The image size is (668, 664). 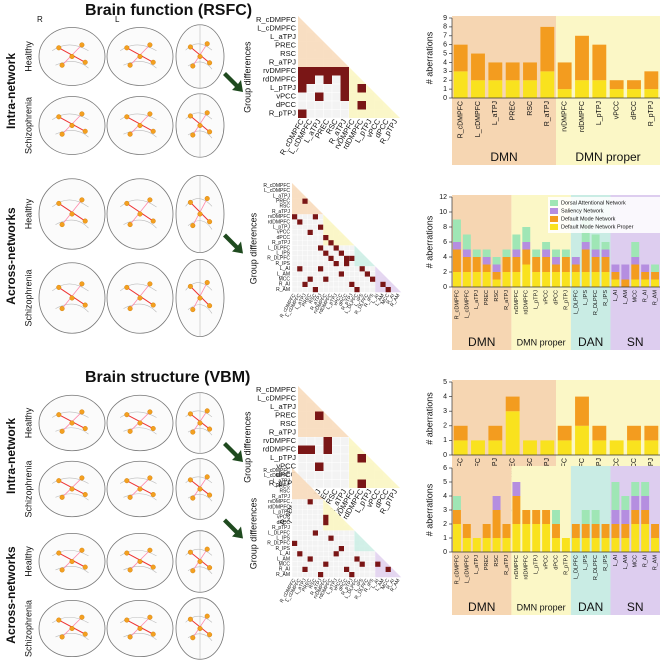 I want to click on group-band, so click(x=482, y=272).